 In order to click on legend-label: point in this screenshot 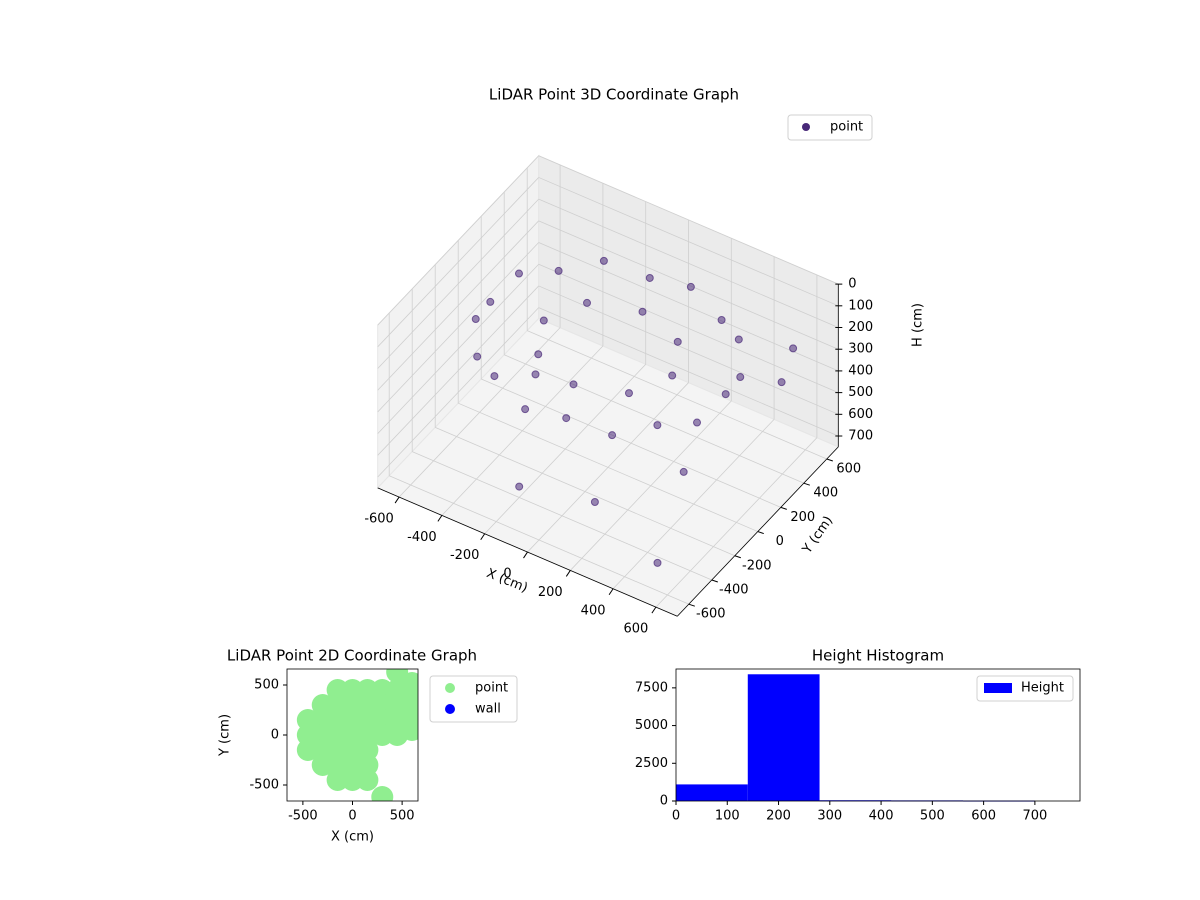, I will do `click(846, 127)`.